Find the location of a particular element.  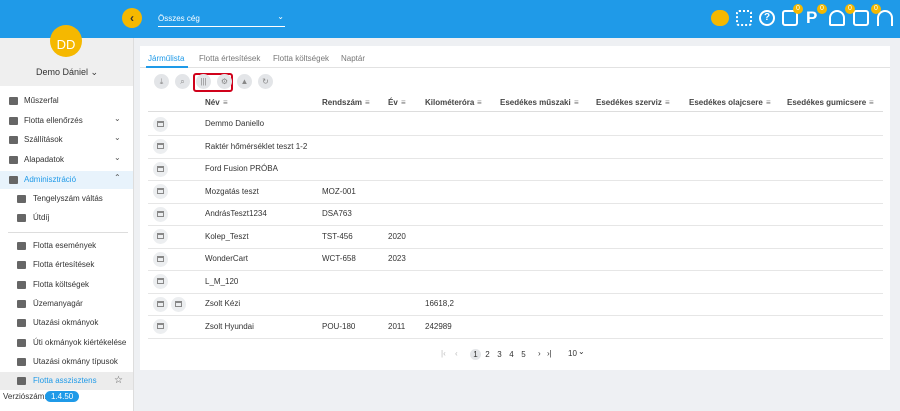

menu-item: Flotta események is located at coordinates (65, 245).